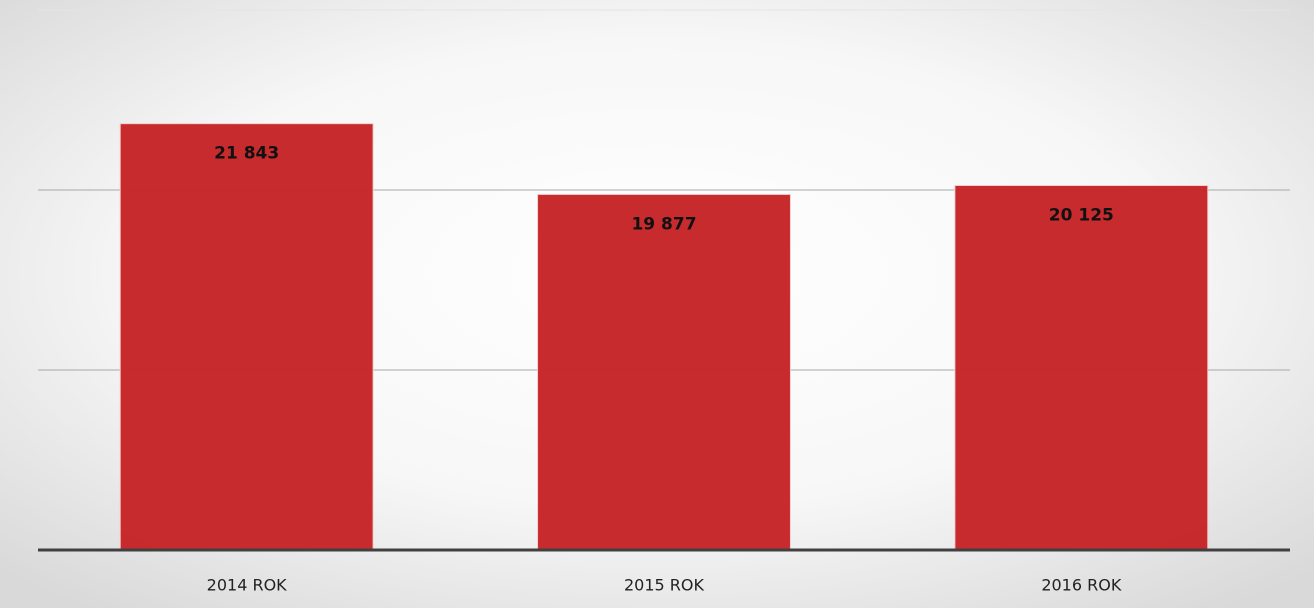 The height and width of the screenshot is (608, 1314). What do you see at coordinates (246, 154) in the screenshot?
I see `value-label: 21 843` at bounding box center [246, 154].